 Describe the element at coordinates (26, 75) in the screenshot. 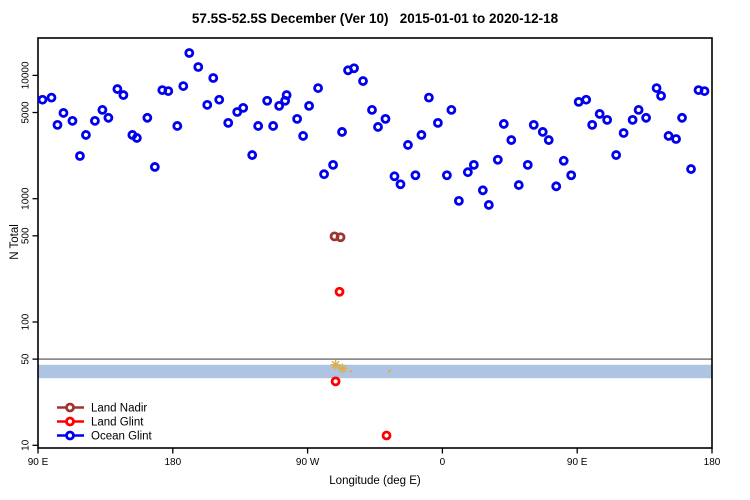

I see `y-tick-label: 10000` at that location.